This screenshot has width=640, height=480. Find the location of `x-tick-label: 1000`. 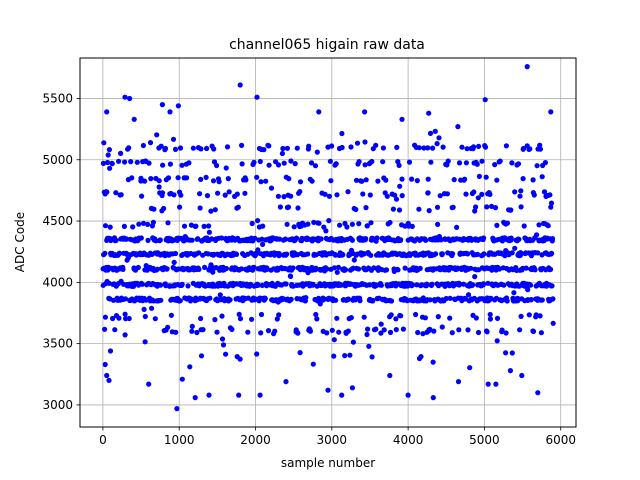

x-tick-label: 1000 is located at coordinates (179, 440).